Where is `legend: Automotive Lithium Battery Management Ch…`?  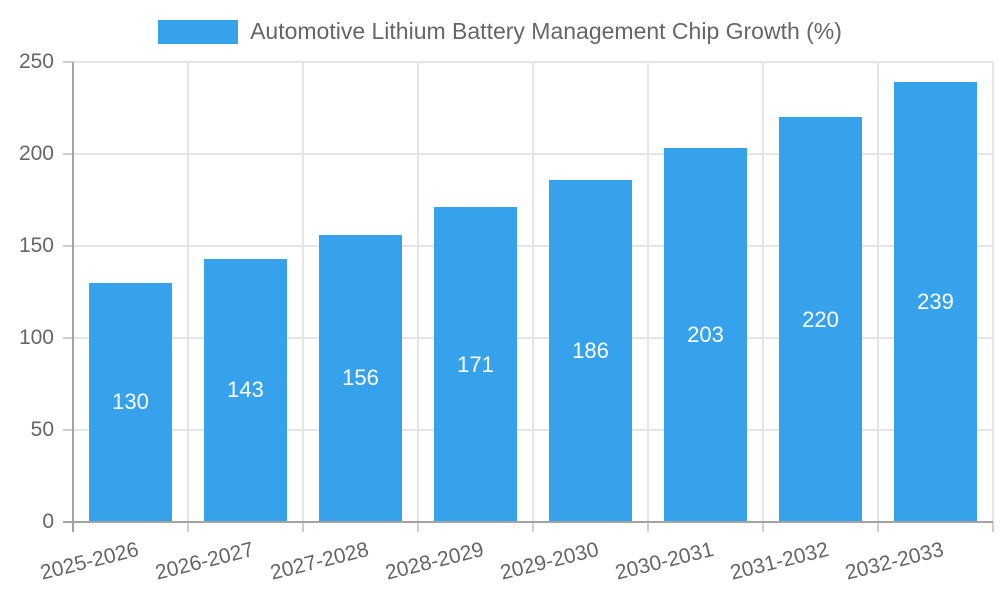 legend: Automotive Lithium Battery Management Ch… is located at coordinates (500, 31).